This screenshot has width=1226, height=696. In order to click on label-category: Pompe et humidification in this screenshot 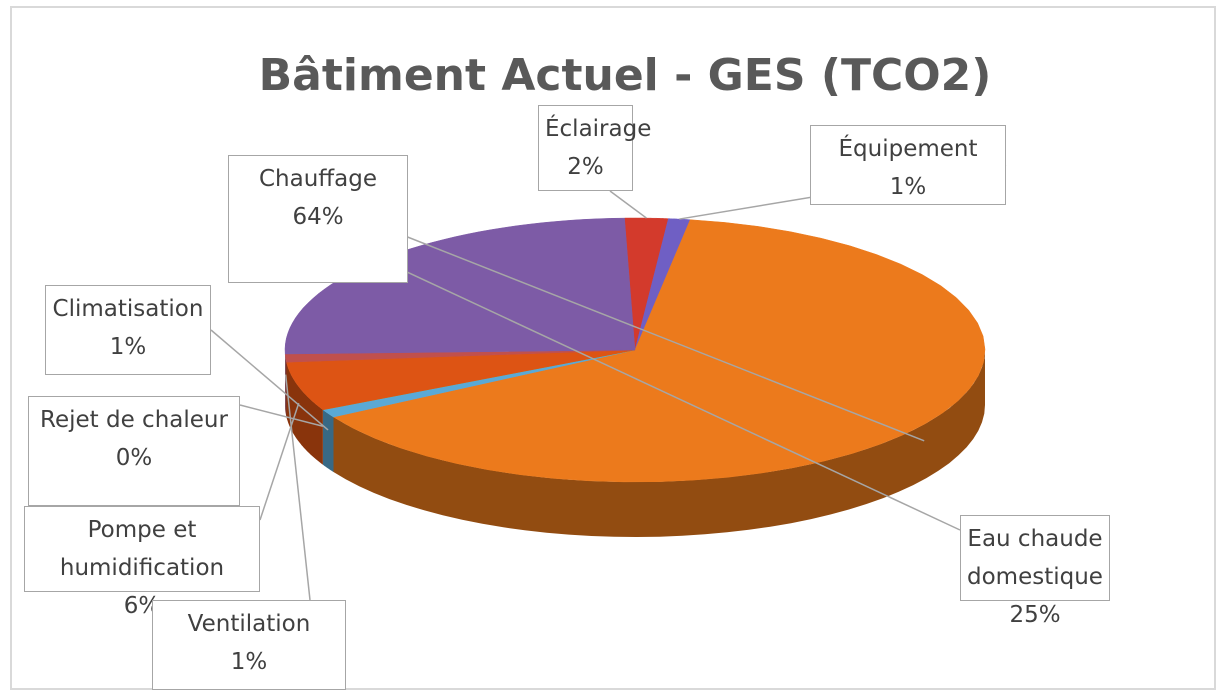, I will do `click(142, 549)`.